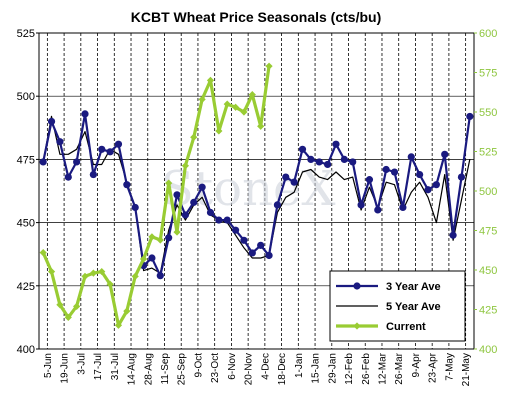  Describe the element at coordinates (115, 366) in the screenshot. I see `x-tick-label: 31-Jul` at that location.